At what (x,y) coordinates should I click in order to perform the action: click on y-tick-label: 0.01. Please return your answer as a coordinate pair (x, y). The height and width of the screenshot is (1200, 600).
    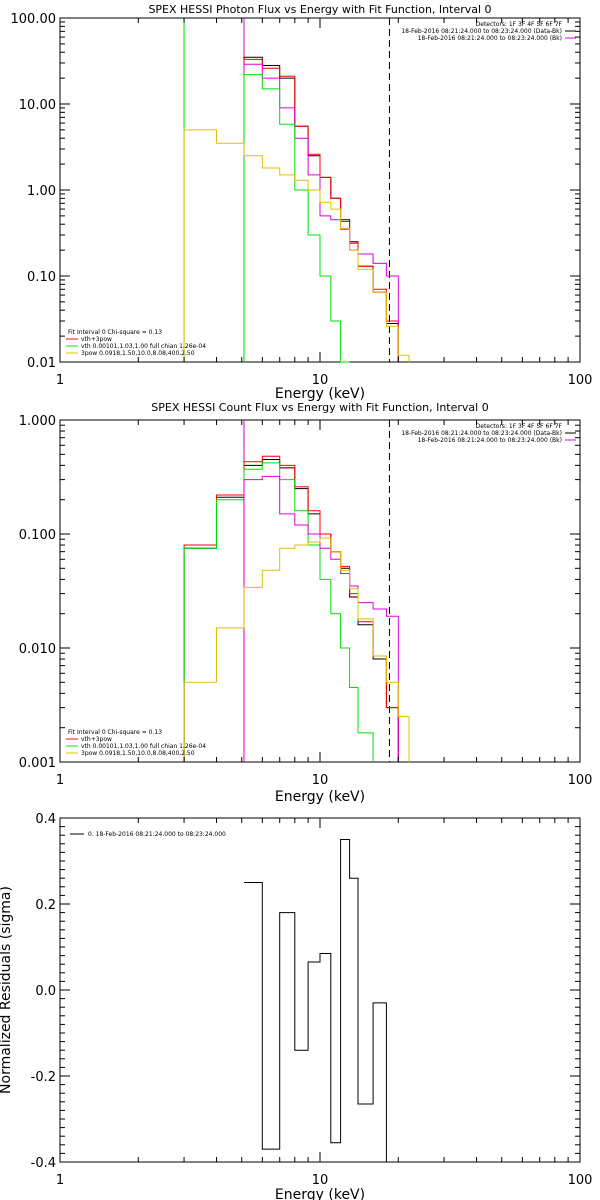
    Looking at the image, I should click on (41, 363).